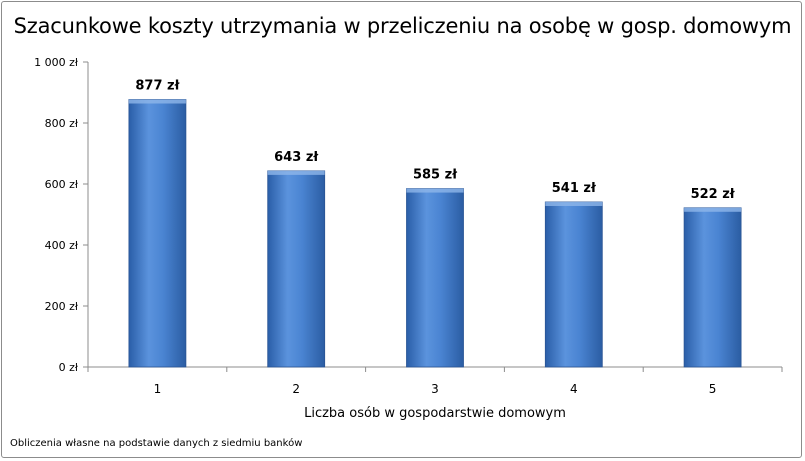  I want to click on x-tick-label: 2, so click(296, 389).